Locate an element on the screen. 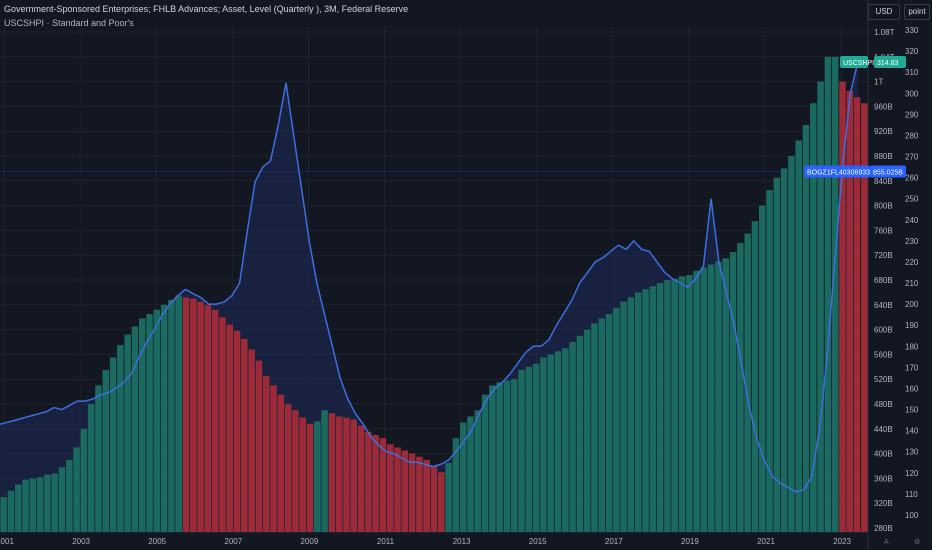  left-axis-tick: 360B is located at coordinates (883, 478).